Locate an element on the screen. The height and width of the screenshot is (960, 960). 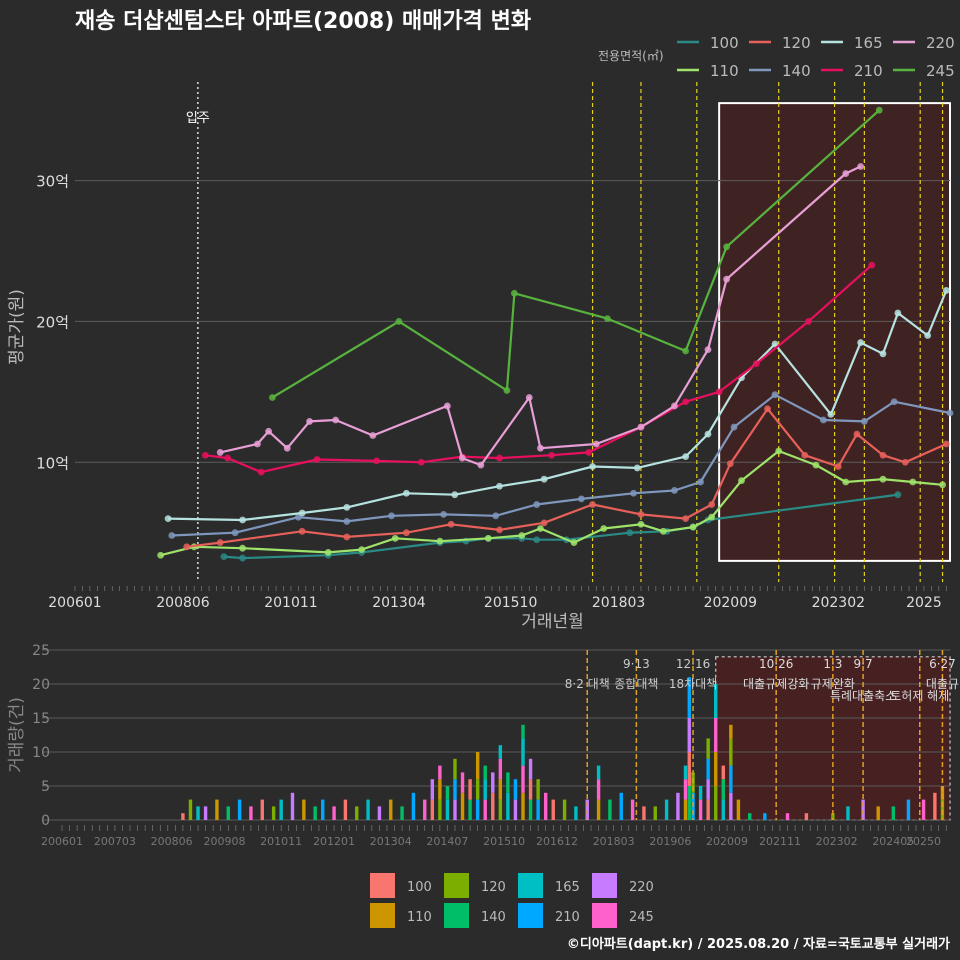
policy-name: 대출규제강화 is located at coordinates (776, 684).